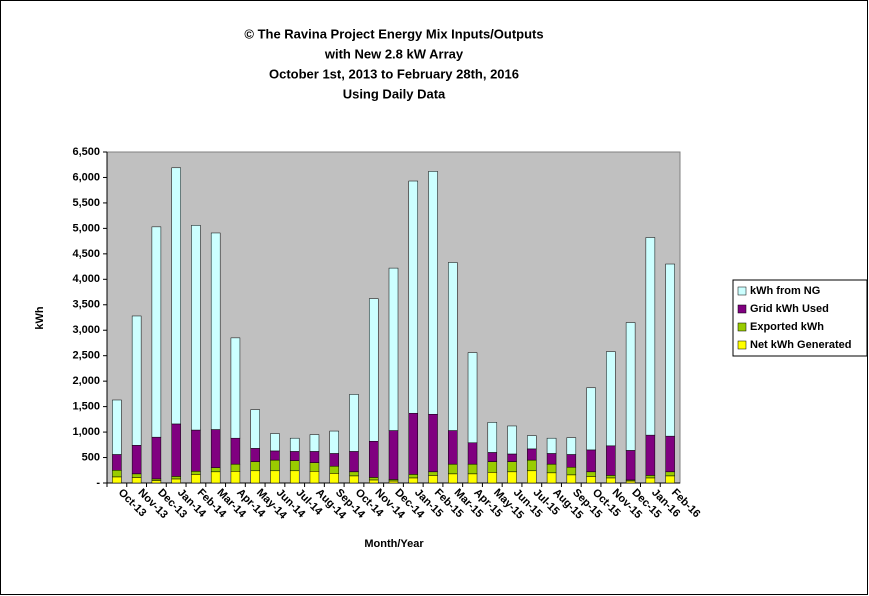 The width and height of the screenshot is (869, 596). What do you see at coordinates (785, 291) in the screenshot?
I see `legend-label: kWh from NG` at bounding box center [785, 291].